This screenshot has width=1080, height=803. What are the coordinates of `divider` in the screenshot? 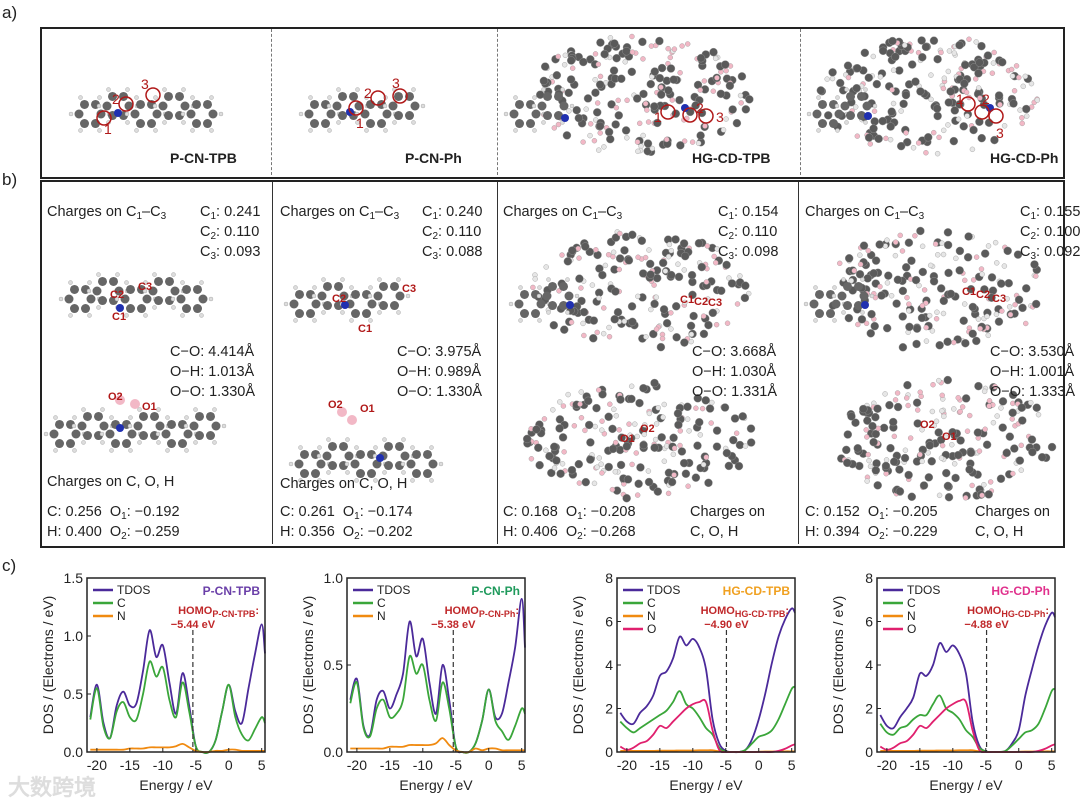 It's located at (497, 102).